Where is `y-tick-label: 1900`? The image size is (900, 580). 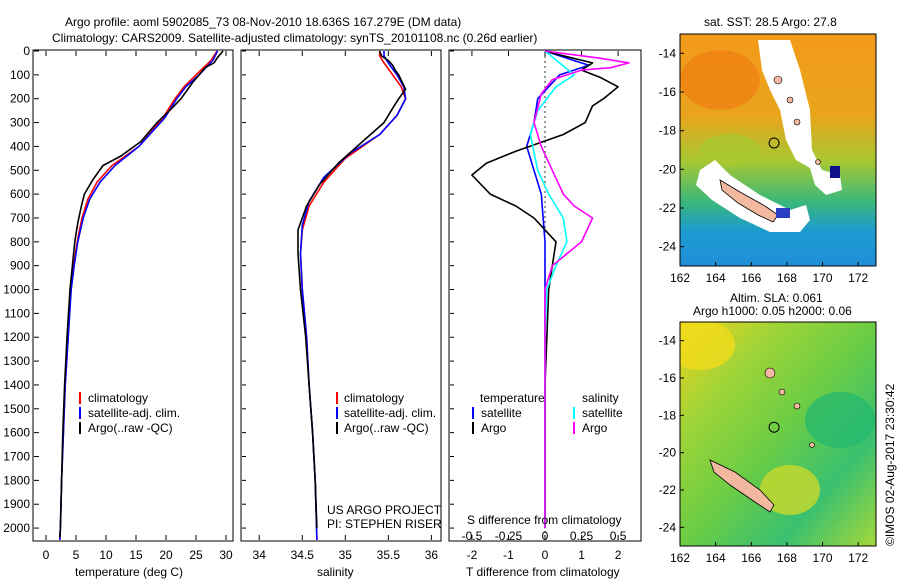
y-tick-label: 1900 is located at coordinates (16, 504).